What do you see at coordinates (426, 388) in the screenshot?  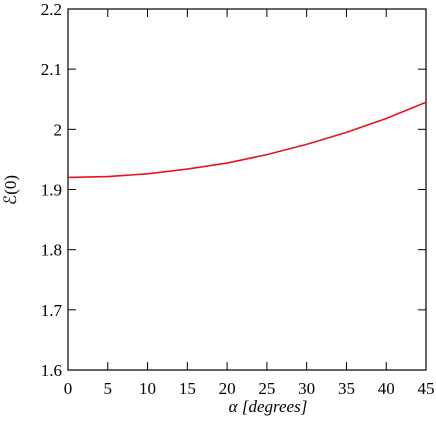 I see `x-tick-label: 45` at bounding box center [426, 388].